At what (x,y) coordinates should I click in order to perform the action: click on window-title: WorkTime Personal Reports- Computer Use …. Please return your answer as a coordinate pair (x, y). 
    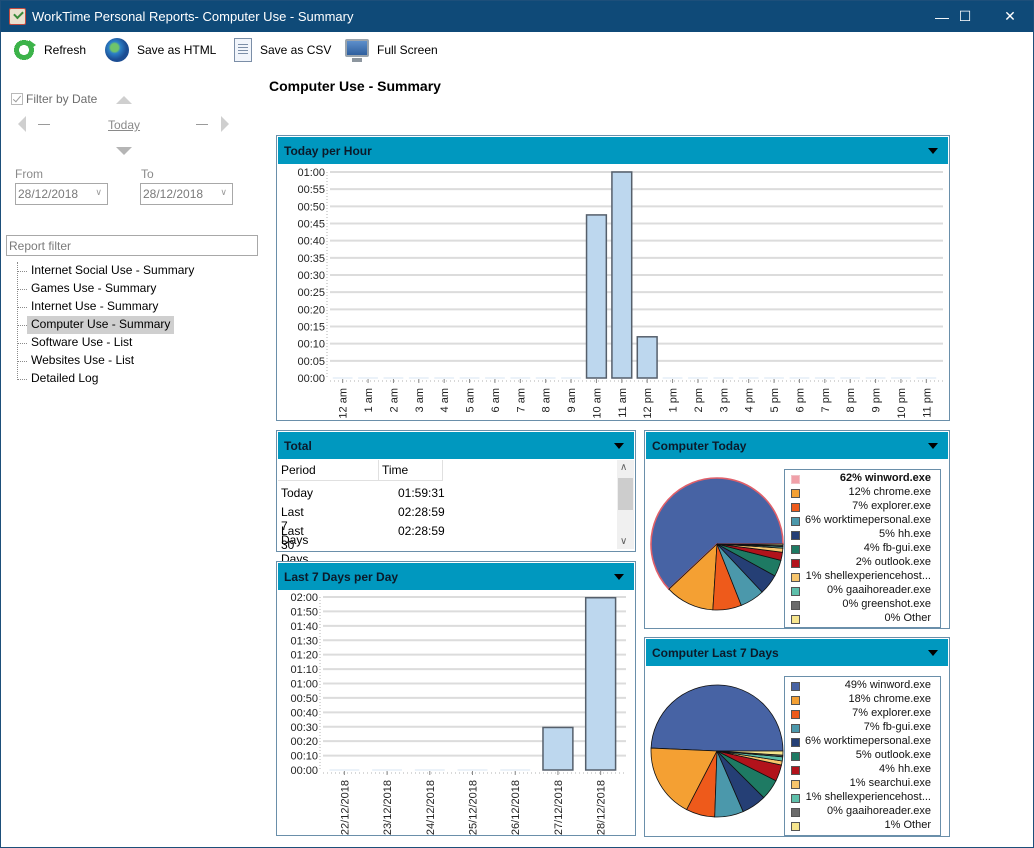
    Looking at the image, I should click on (193, 16).